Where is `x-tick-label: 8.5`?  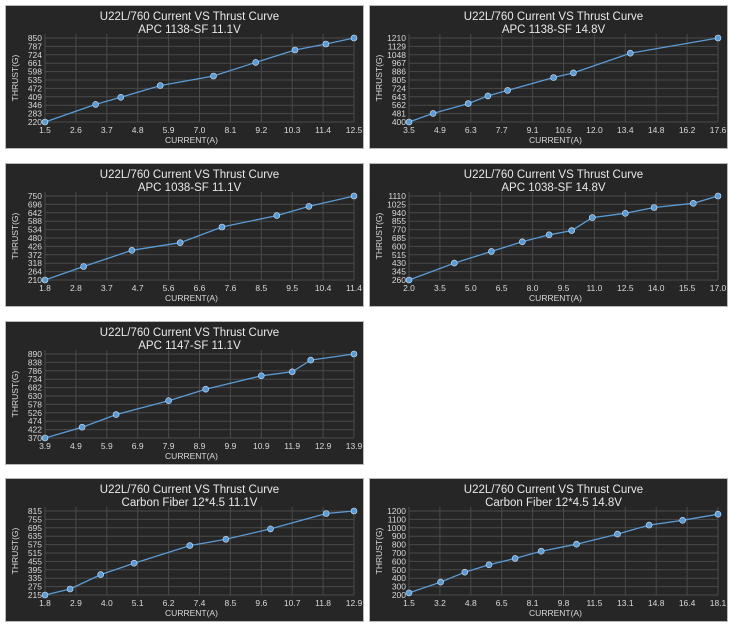
x-tick-label: 8.5 is located at coordinates (230, 603).